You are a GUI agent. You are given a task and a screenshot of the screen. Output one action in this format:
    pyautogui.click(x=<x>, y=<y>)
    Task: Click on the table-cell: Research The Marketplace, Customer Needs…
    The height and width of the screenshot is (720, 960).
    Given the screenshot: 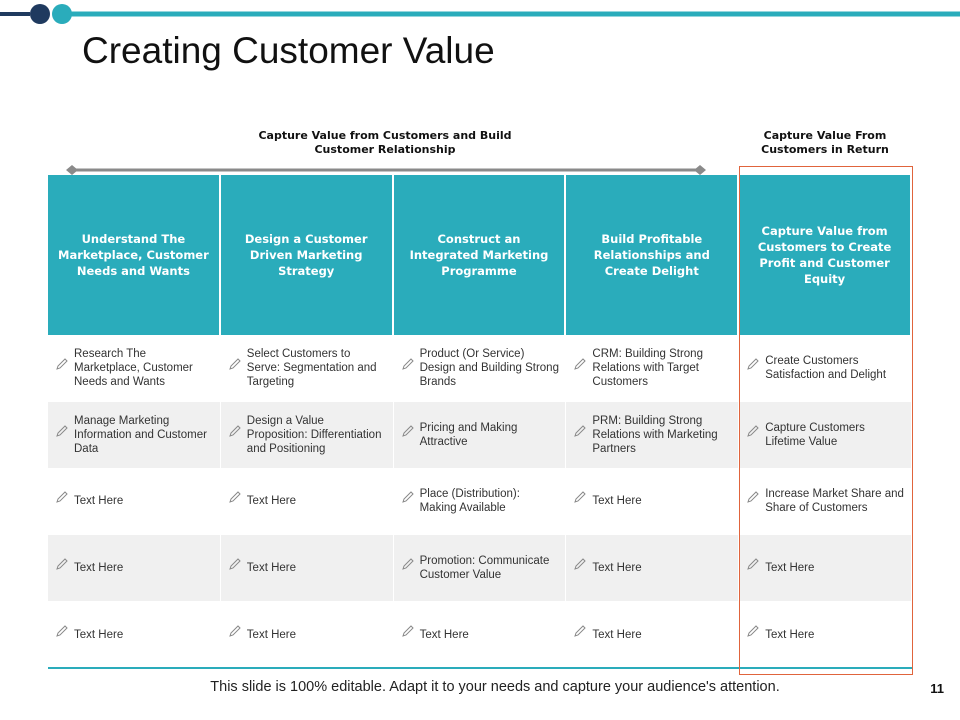 What is the action you would take?
    pyautogui.click(x=134, y=368)
    